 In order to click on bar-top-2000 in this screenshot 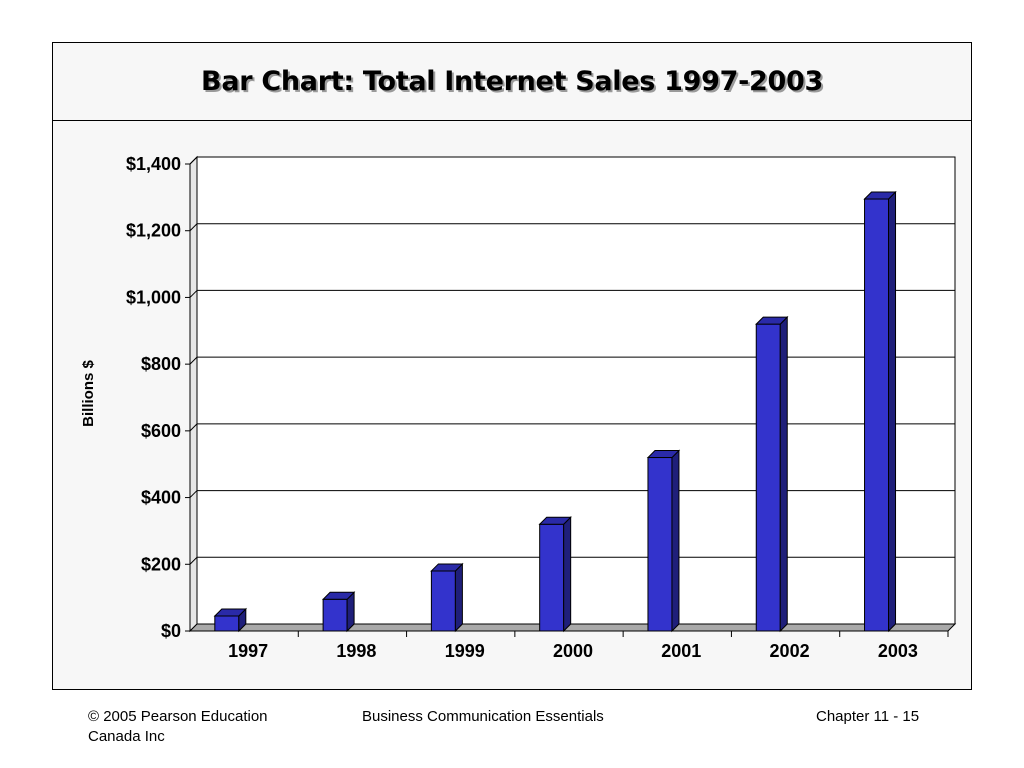, I will do `click(555, 520)`.